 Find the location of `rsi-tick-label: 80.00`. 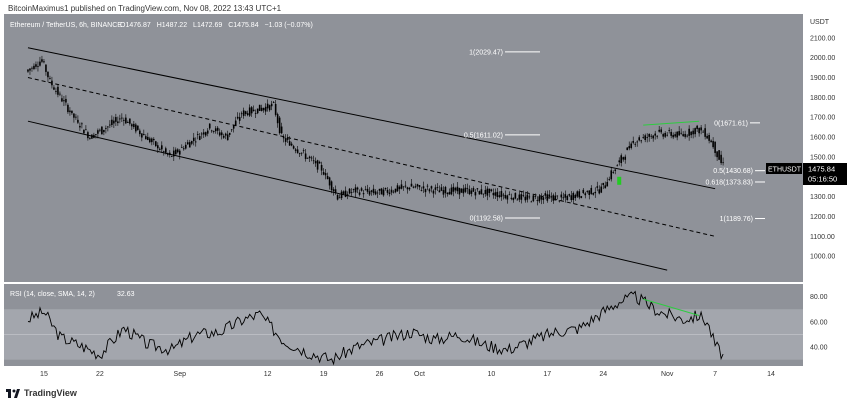

rsi-tick-label: 80.00 is located at coordinates (819, 297).